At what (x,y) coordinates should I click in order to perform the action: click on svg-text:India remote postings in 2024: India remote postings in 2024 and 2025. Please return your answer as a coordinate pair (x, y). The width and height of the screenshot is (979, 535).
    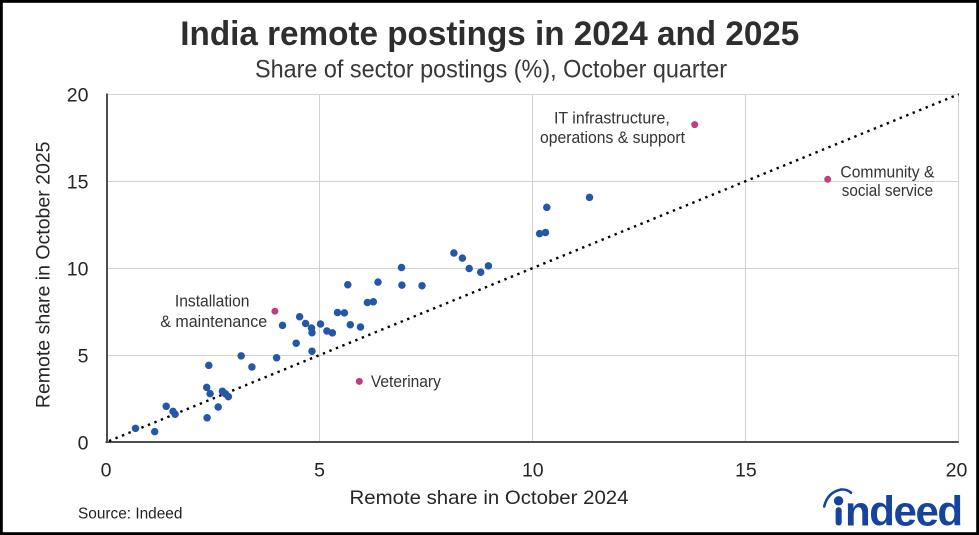
    Looking at the image, I should click on (489, 34).